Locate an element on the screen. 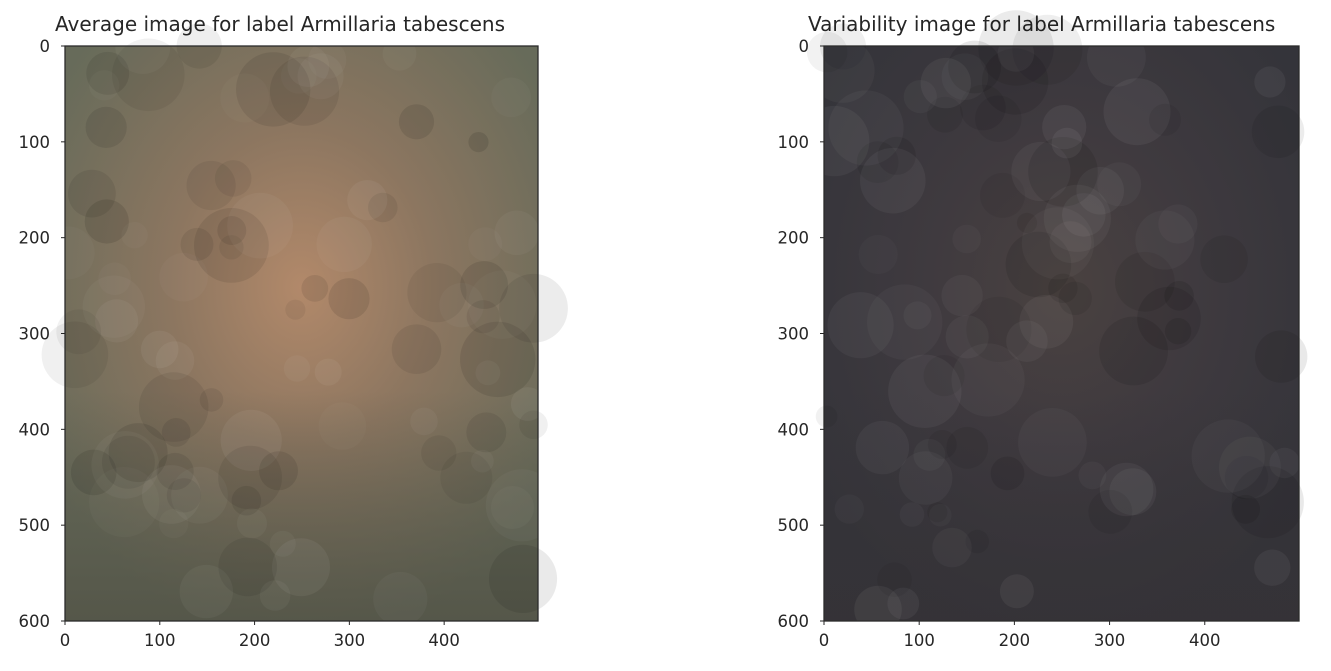 This screenshot has height=671, width=1331. x-tick-label: 0 is located at coordinates (65, 640).